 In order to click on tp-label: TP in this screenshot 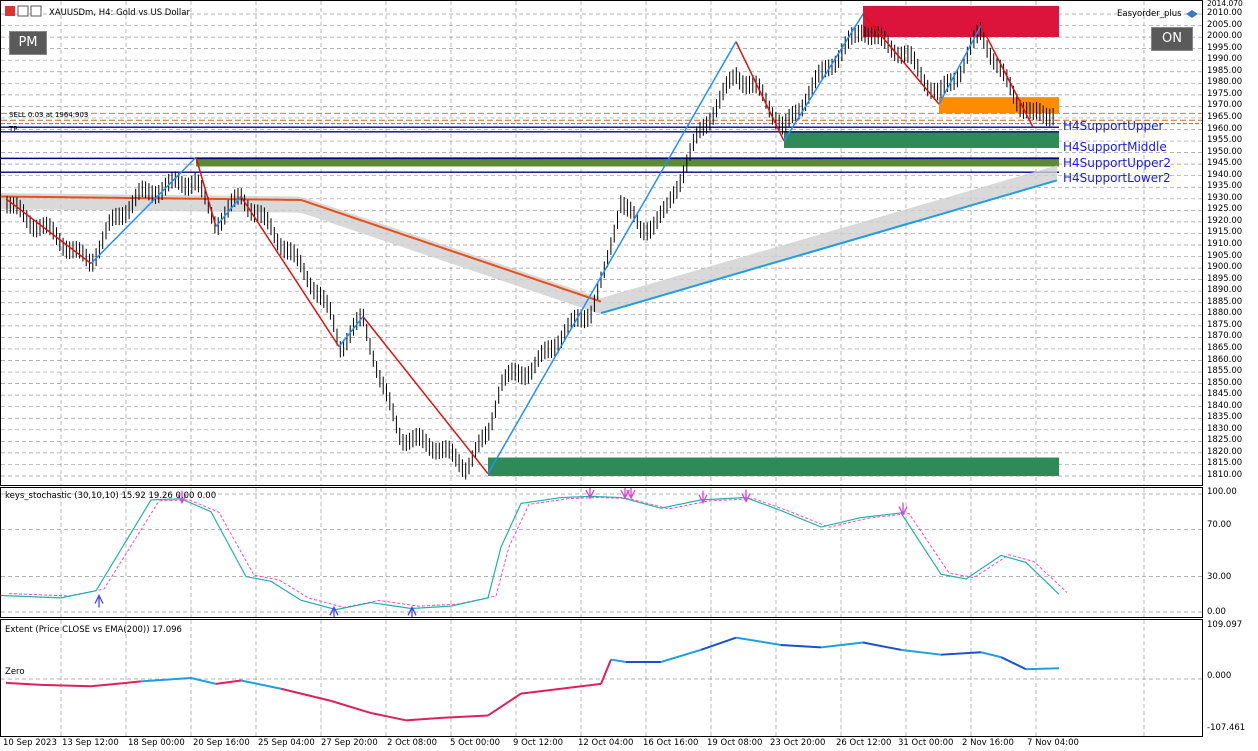, I will do `click(13, 129)`.